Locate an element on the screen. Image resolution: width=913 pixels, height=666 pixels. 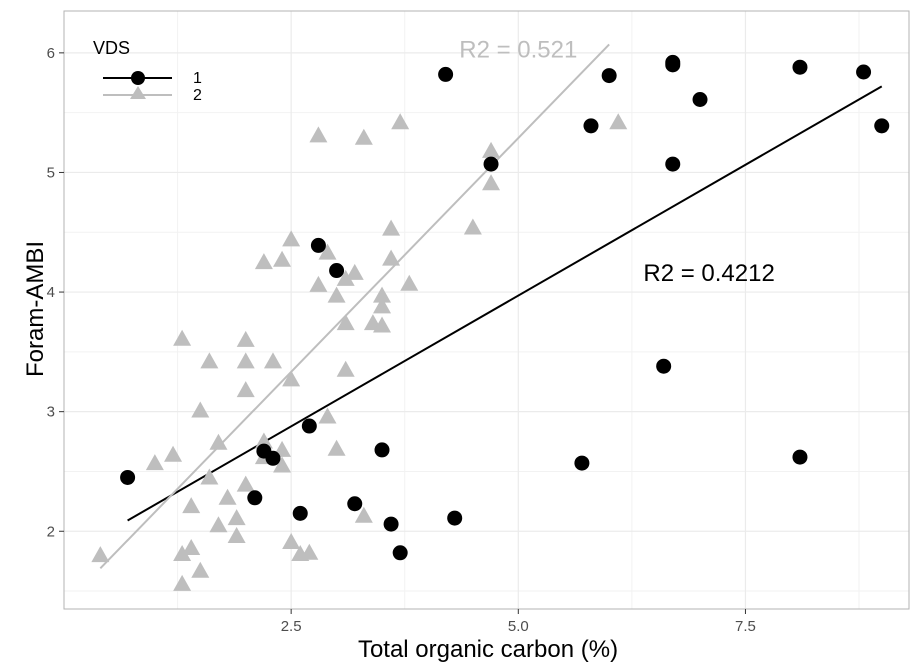
legend: VDS 1 2 is located at coordinates (147, 71).